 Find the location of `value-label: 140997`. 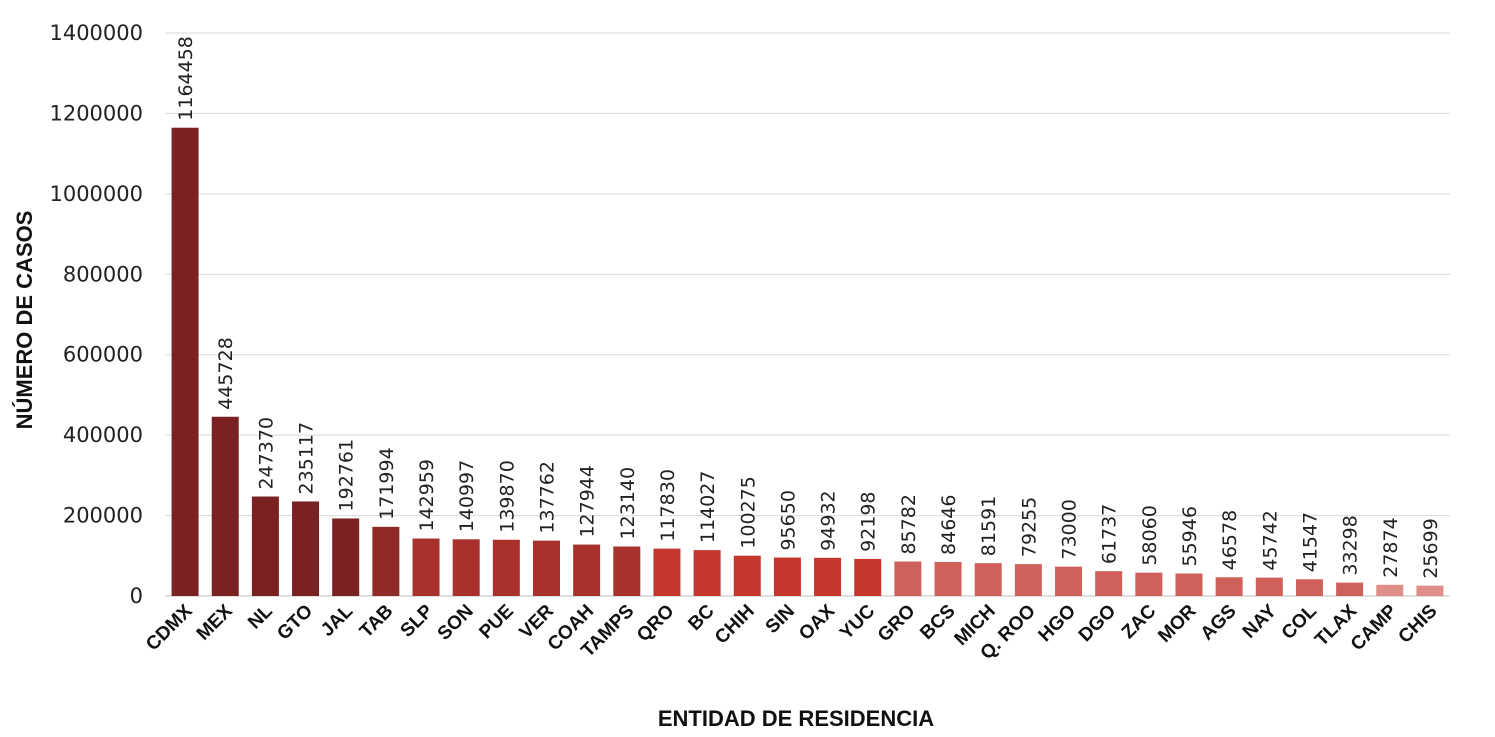

value-label: 140997 is located at coordinates (467, 496).